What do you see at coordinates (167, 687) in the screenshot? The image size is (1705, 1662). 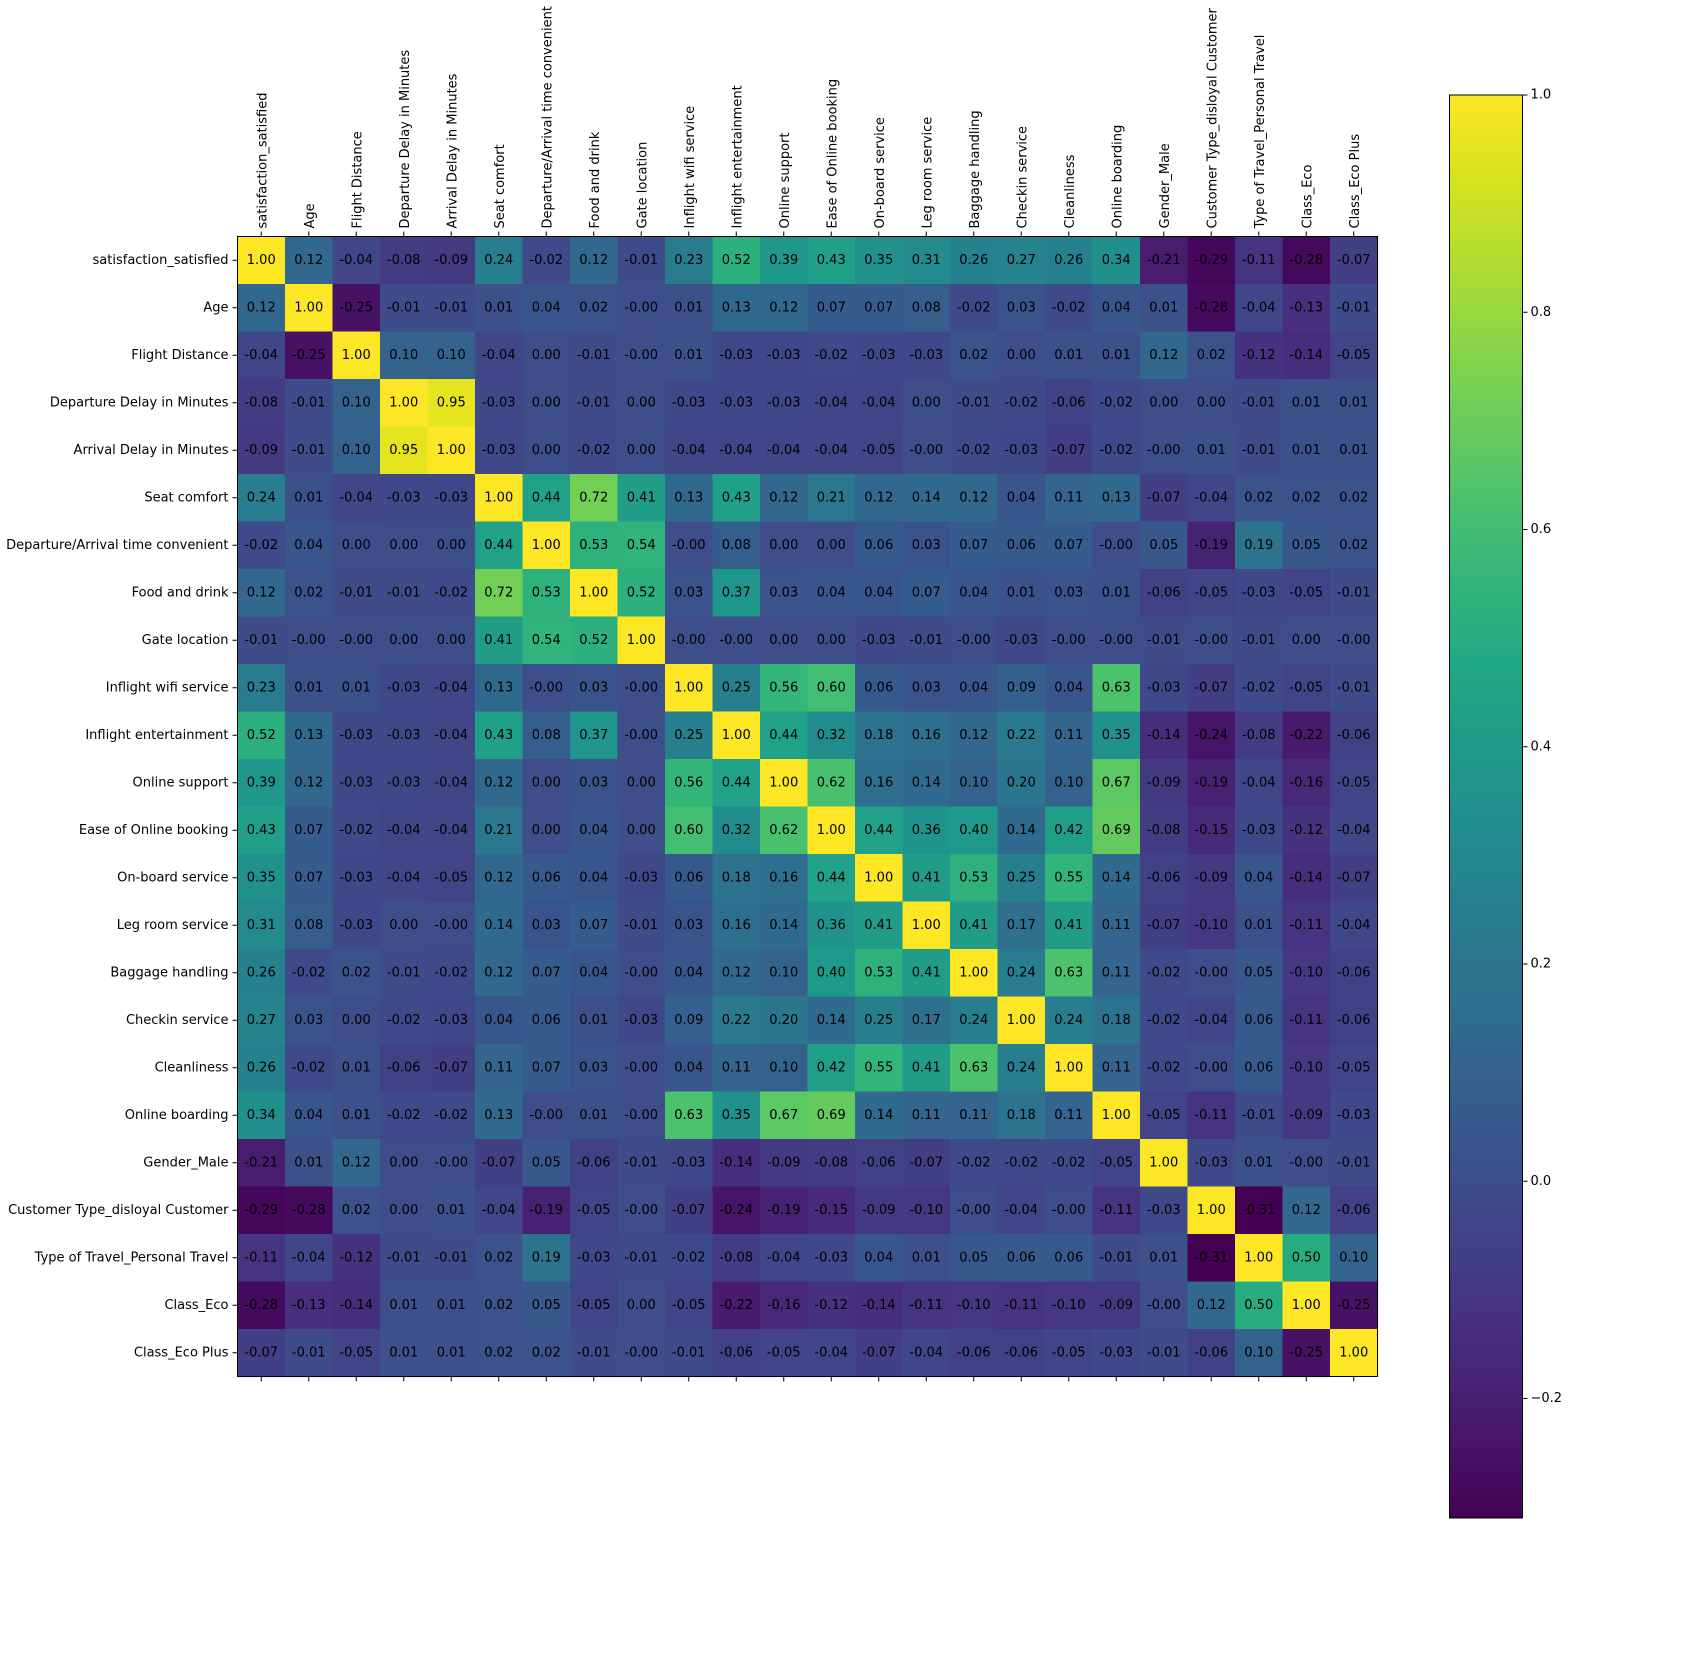 I see `y-tick-label-inflight-wifi-service: Inflight wifi service` at bounding box center [167, 687].